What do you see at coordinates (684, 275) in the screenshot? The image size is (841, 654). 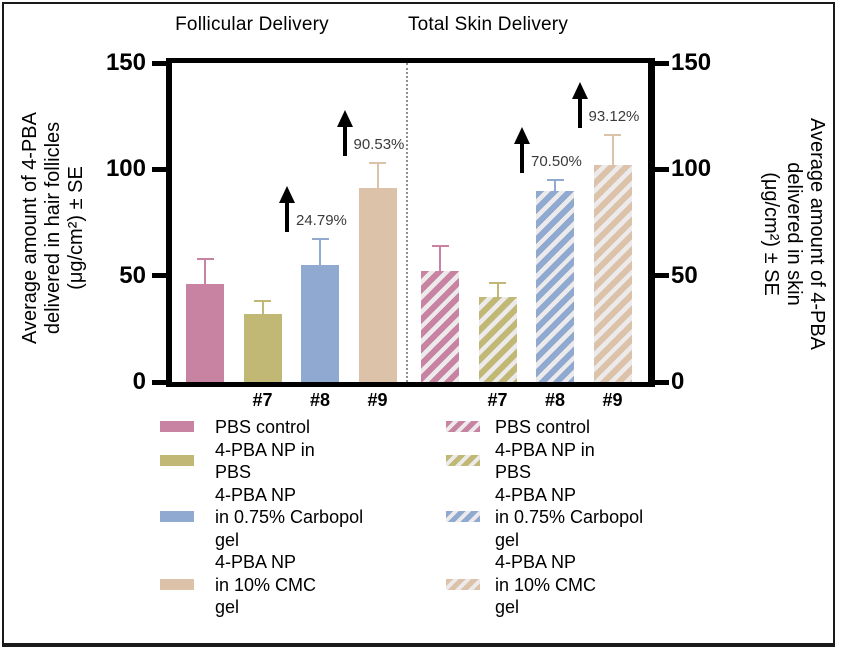 I see `y-tick-label-right-50: 50` at bounding box center [684, 275].